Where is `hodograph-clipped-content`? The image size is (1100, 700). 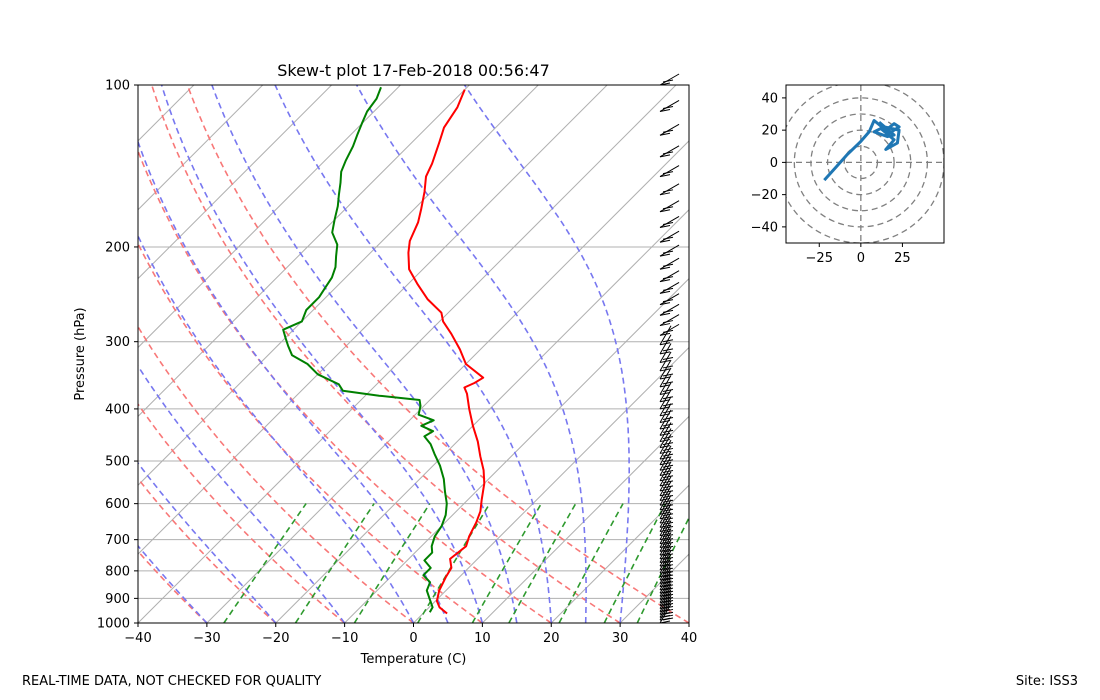
hodograph-clipped-content is located at coordinates (865, 164).